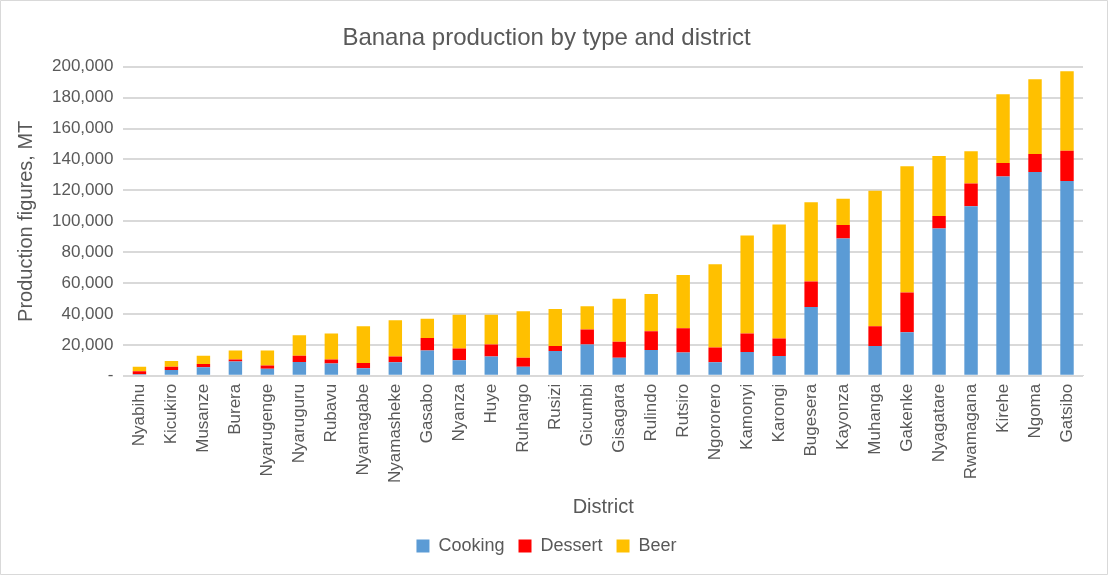 The width and height of the screenshot is (1108, 575). What do you see at coordinates (746, 416) in the screenshot?
I see `x-tick-label: Kamonyi` at bounding box center [746, 416].